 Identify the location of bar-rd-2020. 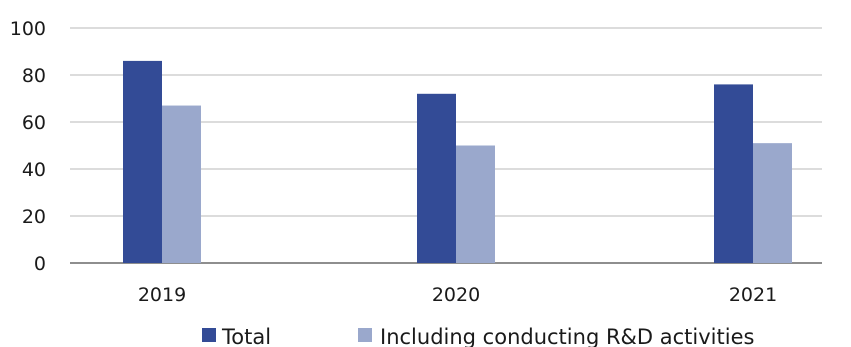
(475, 204).